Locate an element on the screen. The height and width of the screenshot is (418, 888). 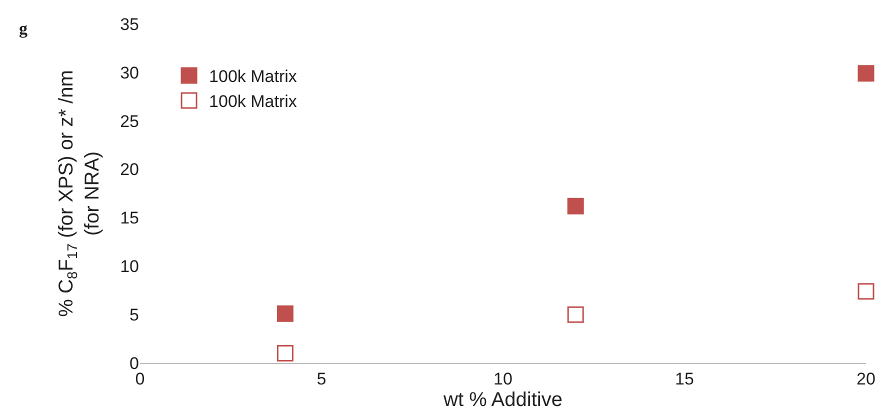
y-tick-label: 30 is located at coordinates (129, 72).